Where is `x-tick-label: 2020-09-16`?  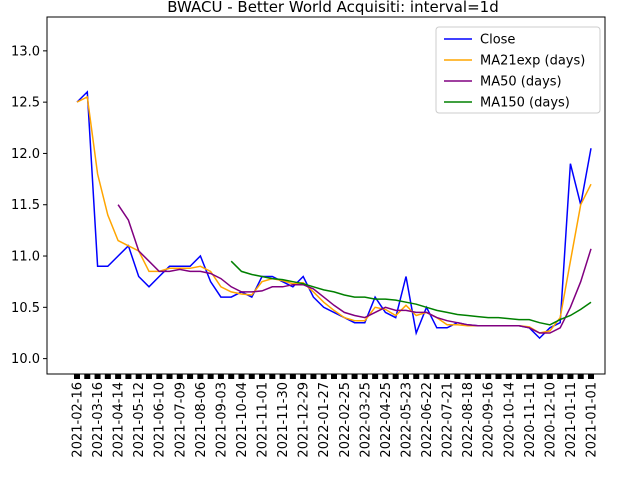 x-tick-label: 2020-09-16 is located at coordinates (489, 420).